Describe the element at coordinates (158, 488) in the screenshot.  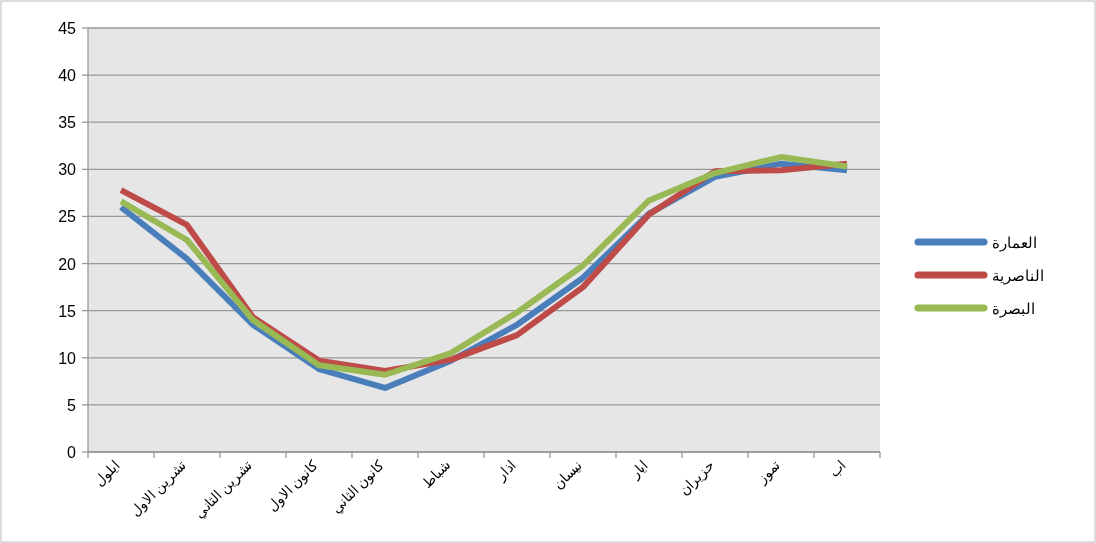
I see `x-tick-label: تشرين الاول` at that location.